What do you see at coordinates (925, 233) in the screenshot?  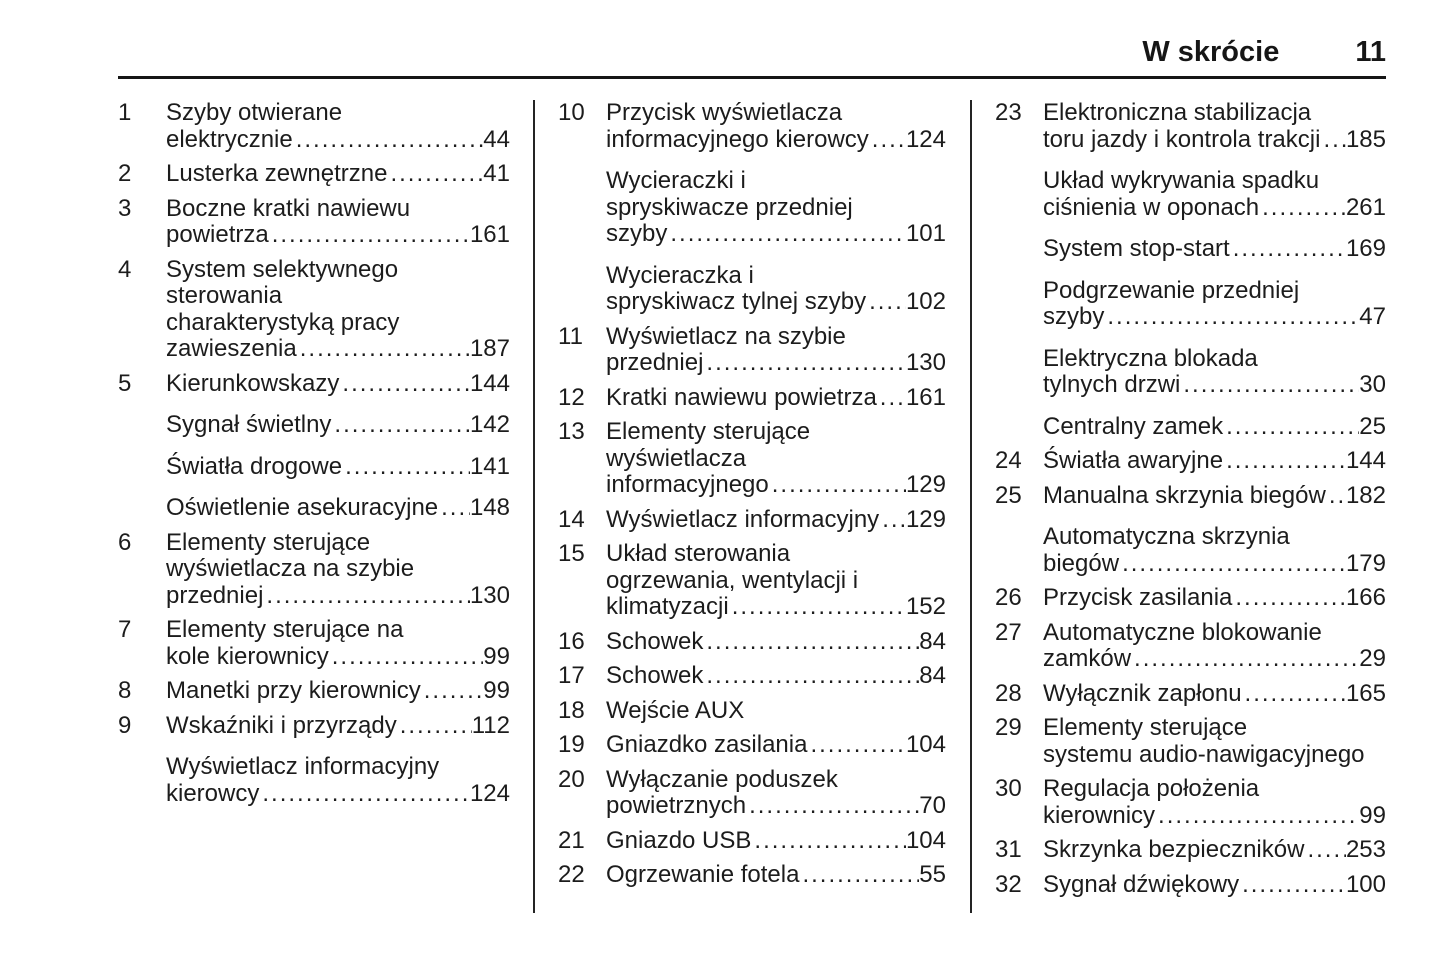 I see `entry-page-ref: 101` at bounding box center [925, 233].